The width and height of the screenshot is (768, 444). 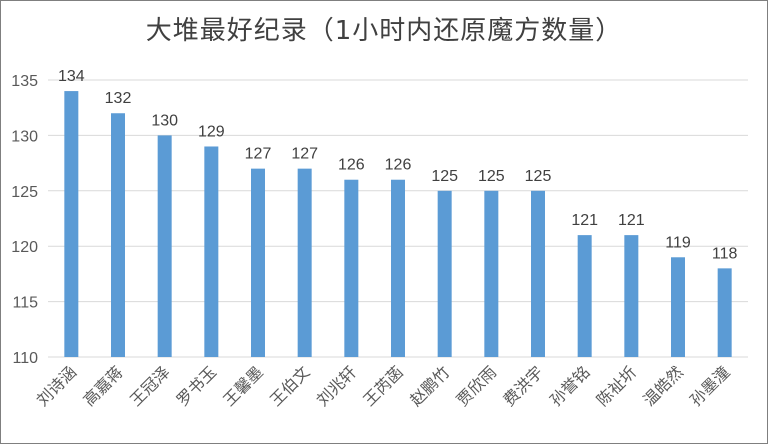 I want to click on y-tick-label: 110, so click(x=25, y=358).